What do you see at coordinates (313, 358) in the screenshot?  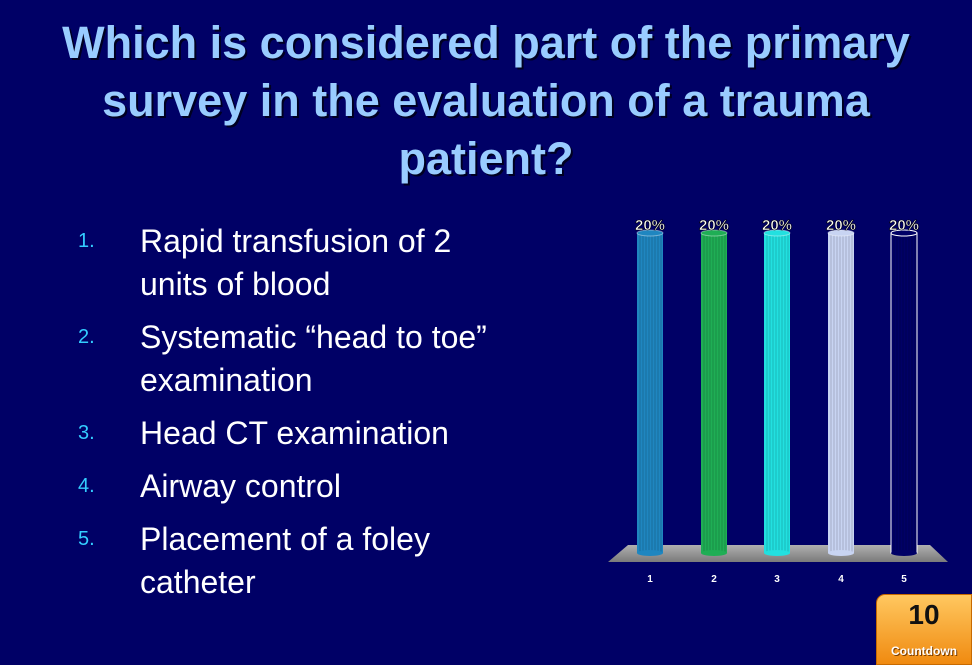 I see `option-text: Systematic “head to toe” examination` at bounding box center [313, 358].